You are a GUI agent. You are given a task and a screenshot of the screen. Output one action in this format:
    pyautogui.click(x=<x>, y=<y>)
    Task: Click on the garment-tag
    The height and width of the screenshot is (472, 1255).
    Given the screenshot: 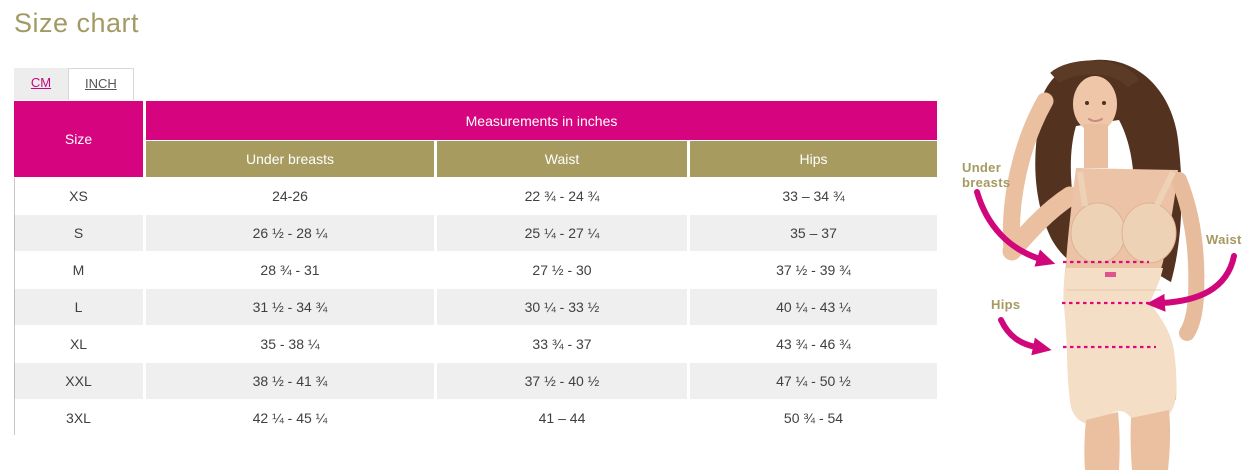 What is the action you would take?
    pyautogui.click(x=1110, y=274)
    